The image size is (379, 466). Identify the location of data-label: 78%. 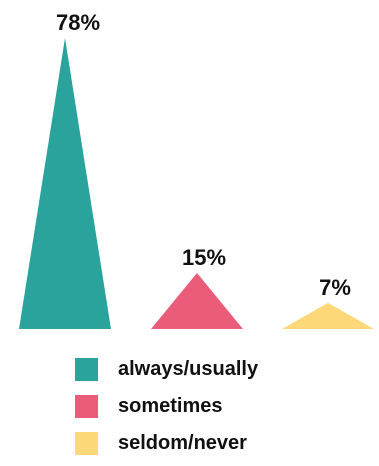
(78, 22).